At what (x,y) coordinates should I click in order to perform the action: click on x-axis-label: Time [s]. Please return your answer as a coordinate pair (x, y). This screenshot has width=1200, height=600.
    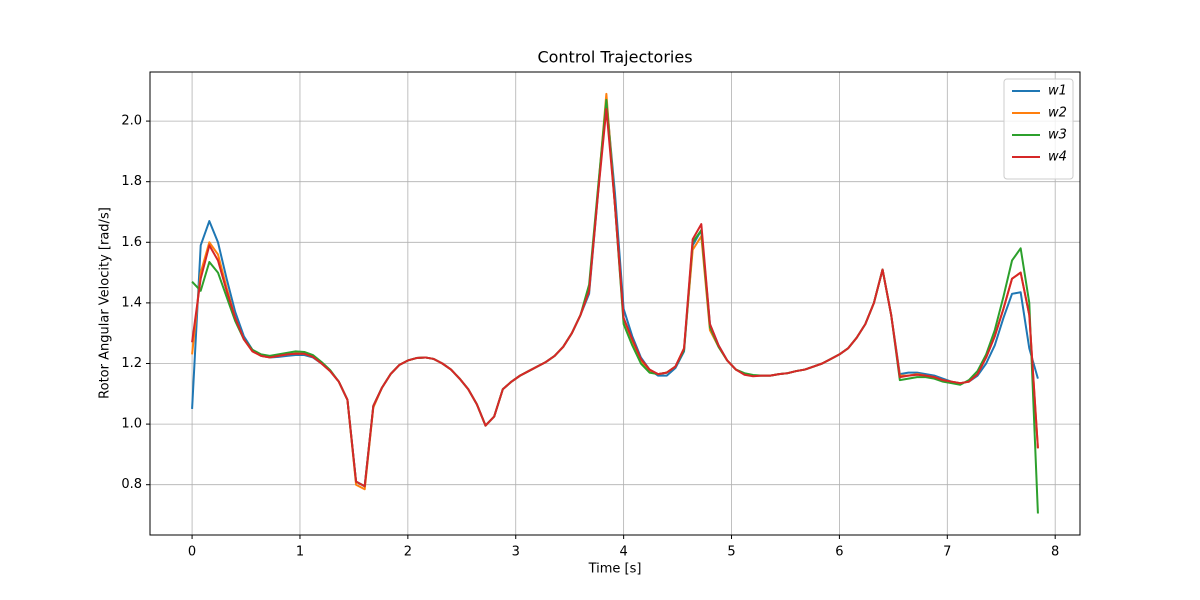
    Looking at the image, I should click on (615, 569).